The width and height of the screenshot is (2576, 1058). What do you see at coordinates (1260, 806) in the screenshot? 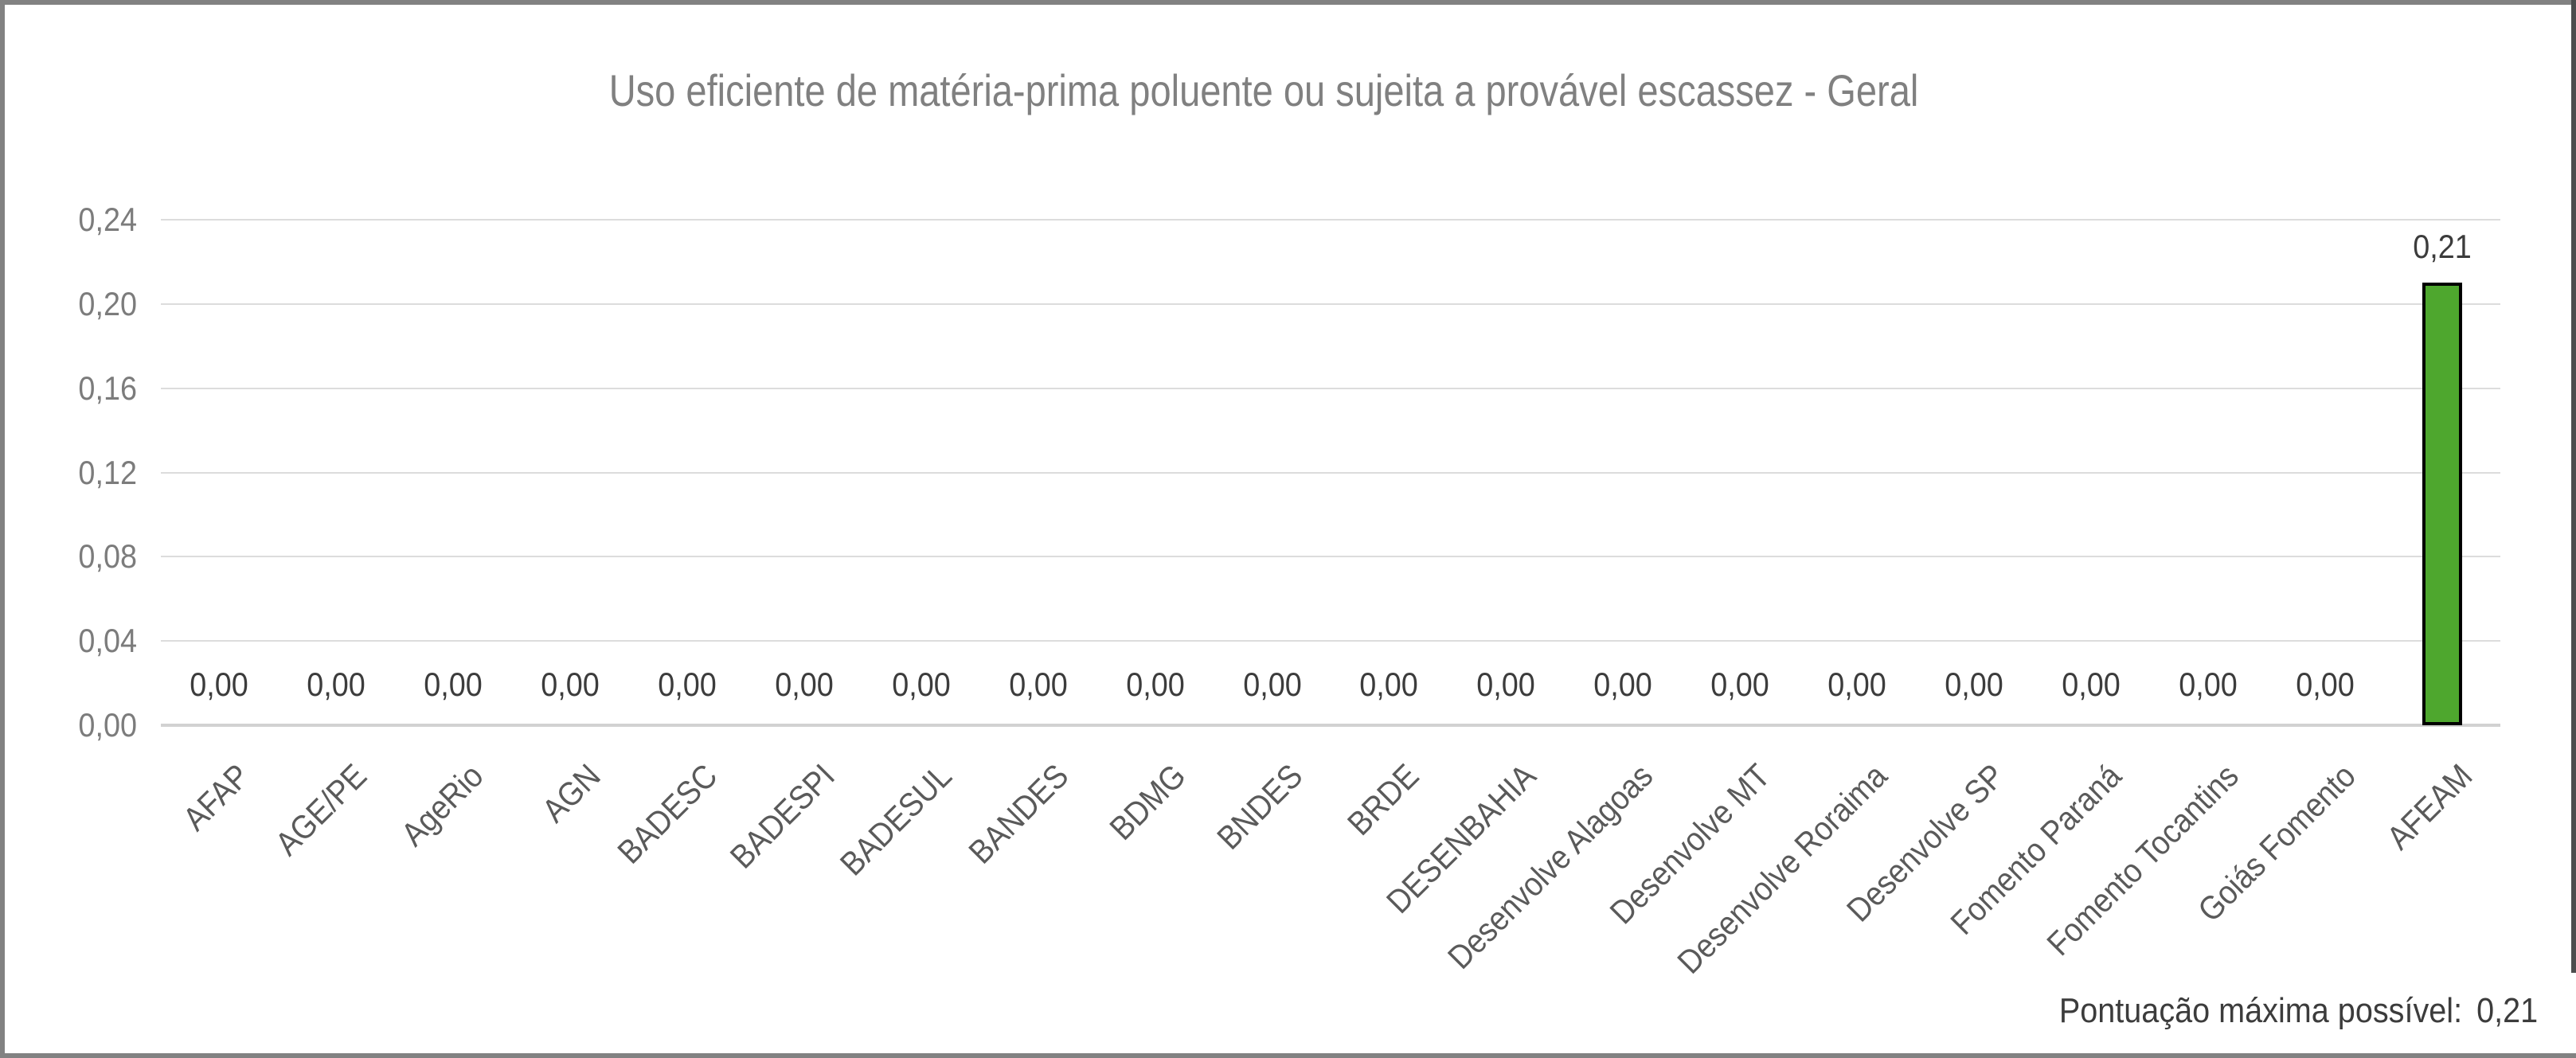
I see `x-axis-category-label: BNDES` at bounding box center [1260, 806].